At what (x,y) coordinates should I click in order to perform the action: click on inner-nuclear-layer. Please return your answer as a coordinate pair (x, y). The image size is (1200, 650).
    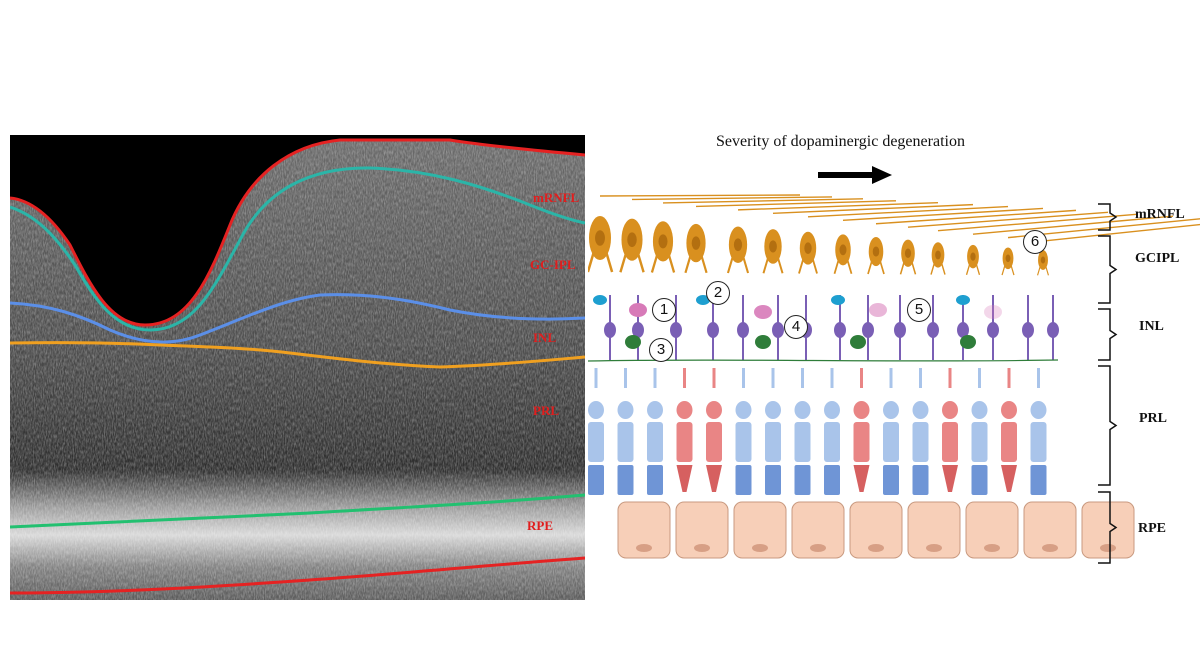
    Looking at the image, I should click on (823, 328).